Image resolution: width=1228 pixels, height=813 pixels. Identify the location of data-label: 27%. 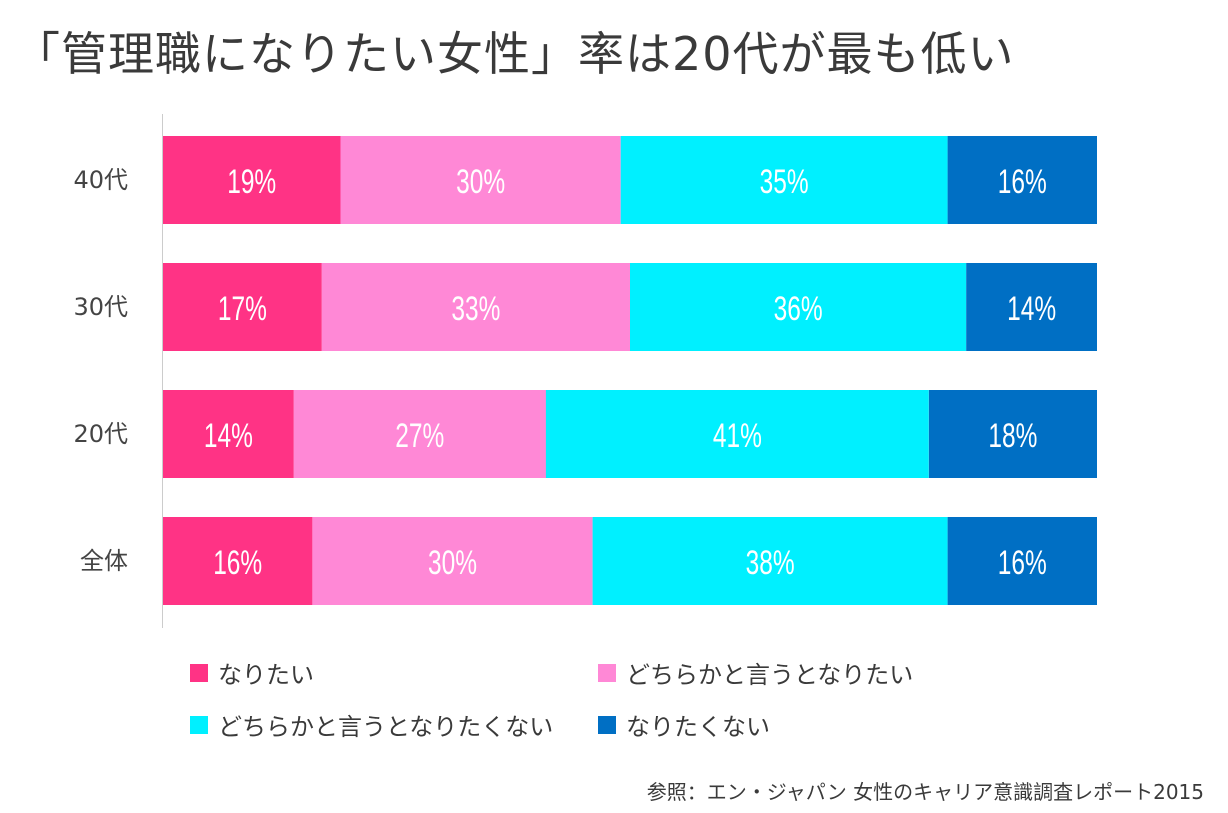
(419, 436).